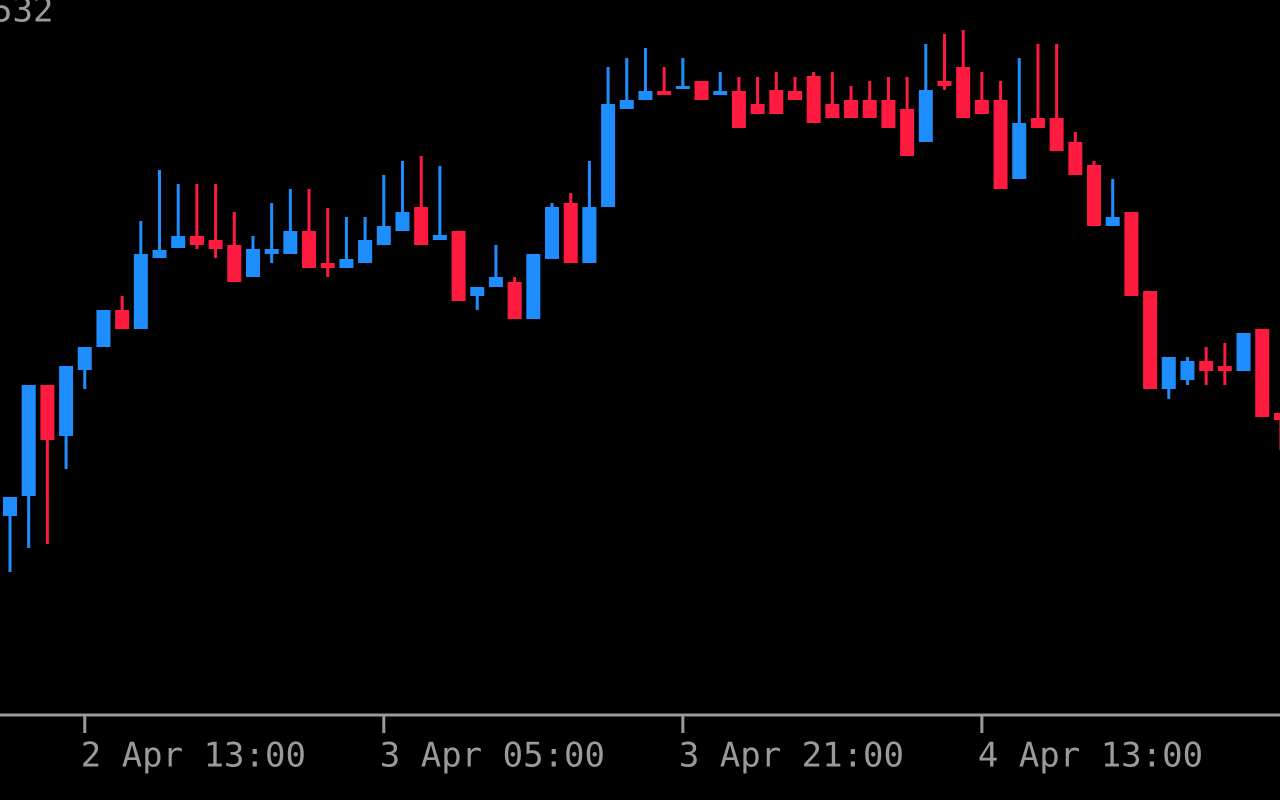  I want to click on x-tick-label: 3 Apr 21:00, so click(791, 756).